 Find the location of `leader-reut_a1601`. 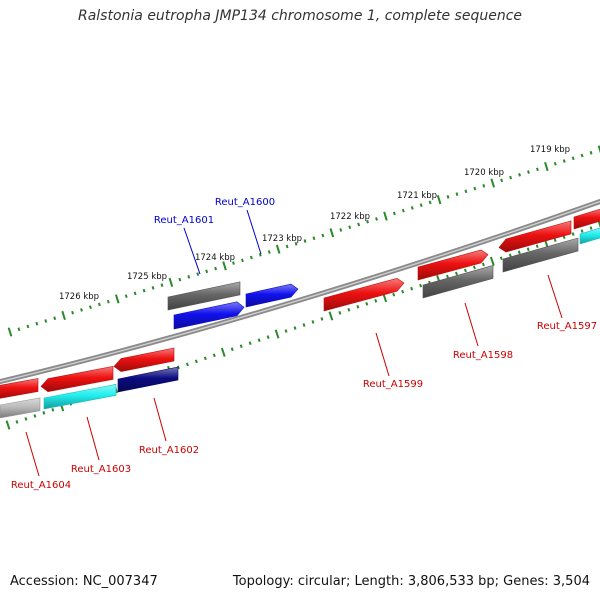

leader-reut_a1601 is located at coordinates (192, 251).